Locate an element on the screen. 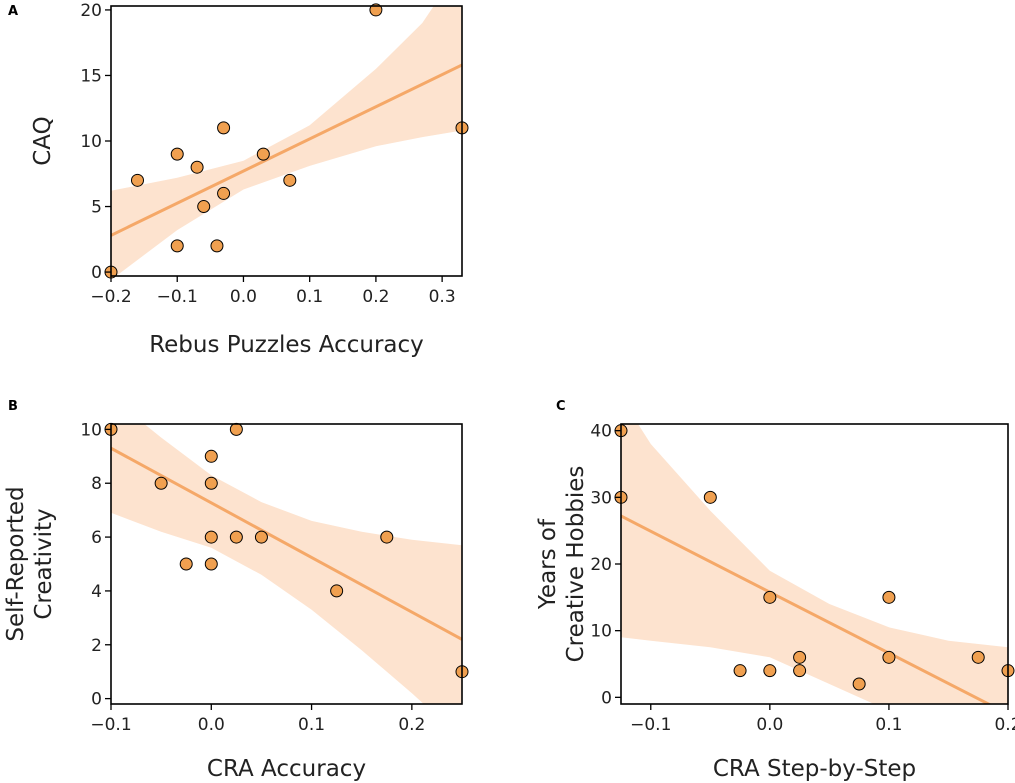 This screenshot has height=783, width=1015. plot-frame is located at coordinates (286, 564).